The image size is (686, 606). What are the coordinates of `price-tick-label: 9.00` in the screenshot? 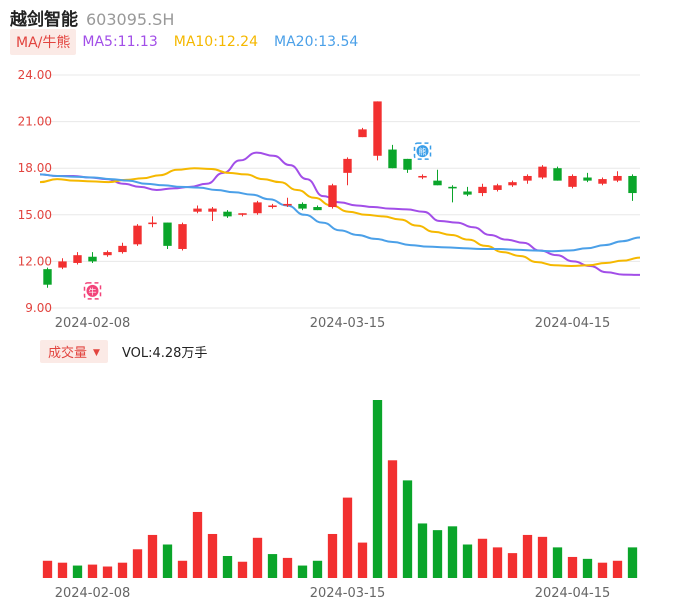 It's located at (38, 308).